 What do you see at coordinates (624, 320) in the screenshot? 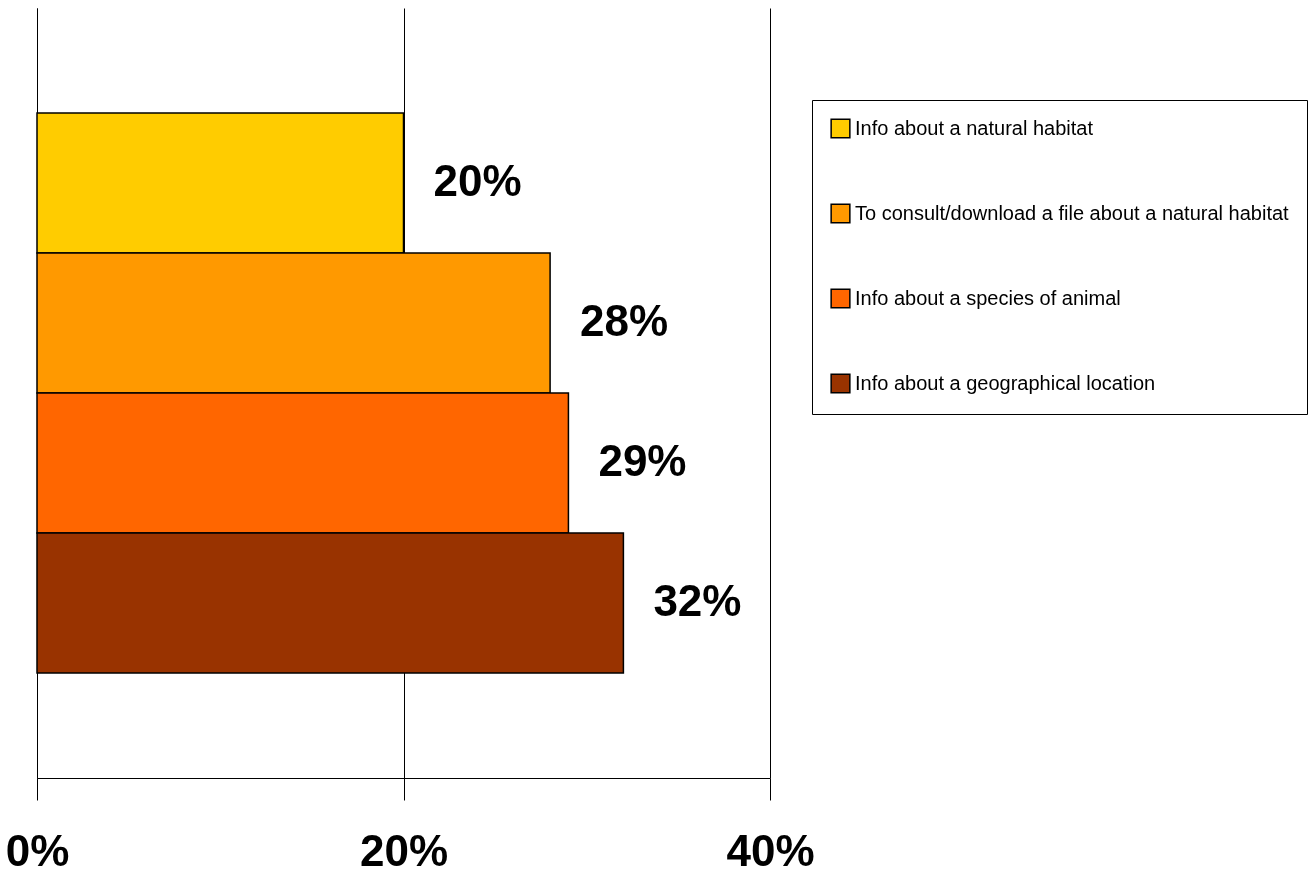
I see `data-label: 28%` at bounding box center [624, 320].